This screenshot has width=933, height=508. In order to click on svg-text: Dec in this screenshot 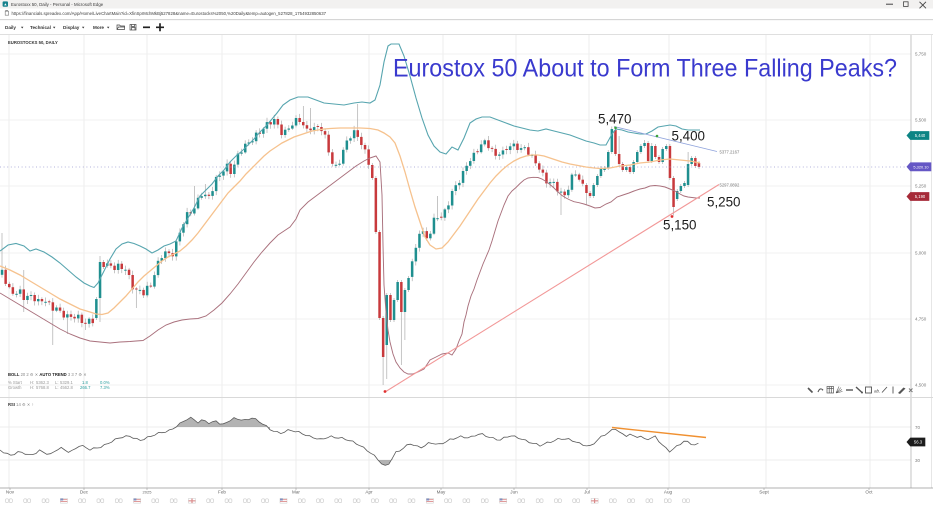, I will do `click(84, 492)`.